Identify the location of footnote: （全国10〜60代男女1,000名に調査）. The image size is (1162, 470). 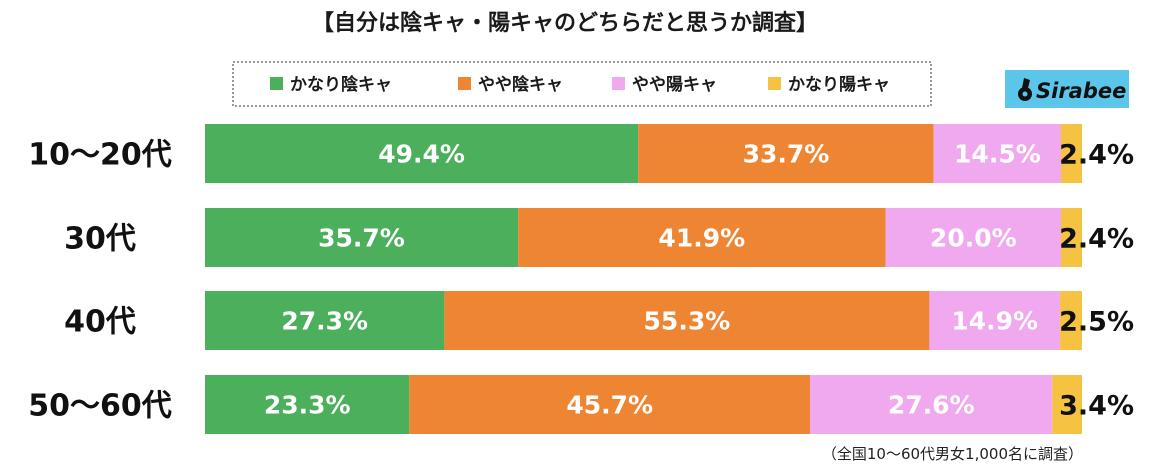
(952, 454).